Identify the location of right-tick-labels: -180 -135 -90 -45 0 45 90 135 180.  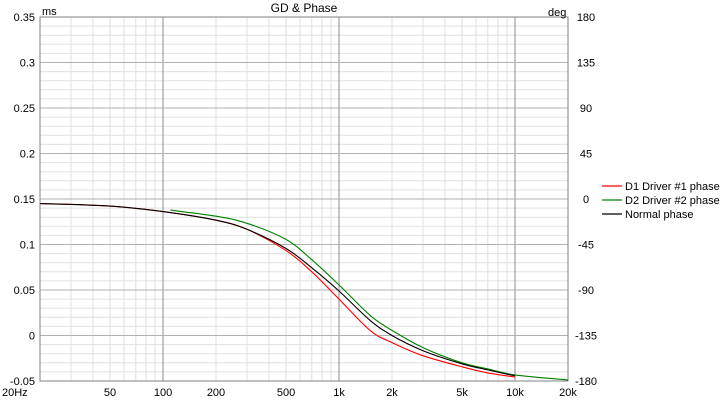
(586, 200).